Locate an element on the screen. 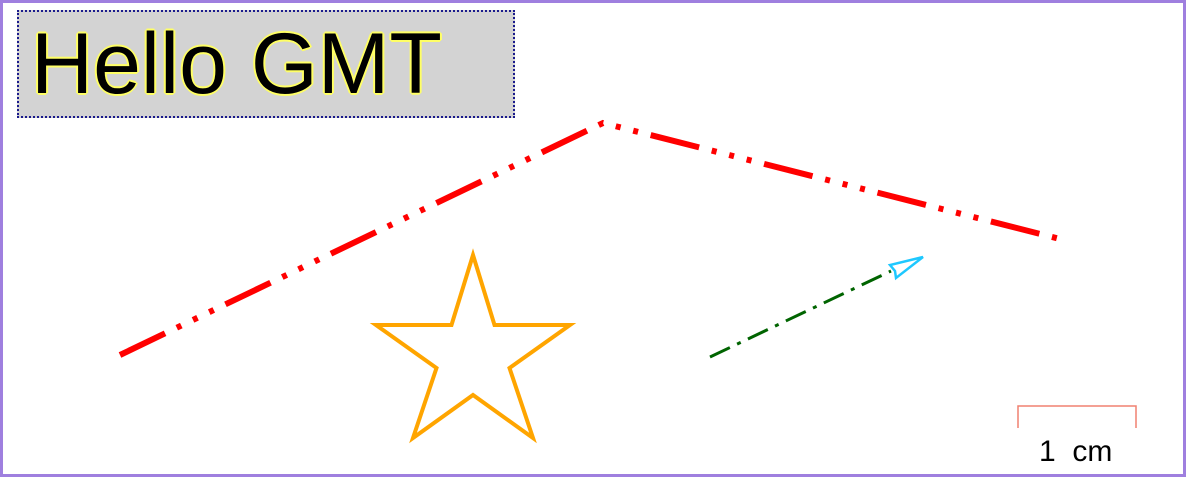 The width and height of the screenshot is (1186, 477). star-outline is located at coordinates (473, 346).